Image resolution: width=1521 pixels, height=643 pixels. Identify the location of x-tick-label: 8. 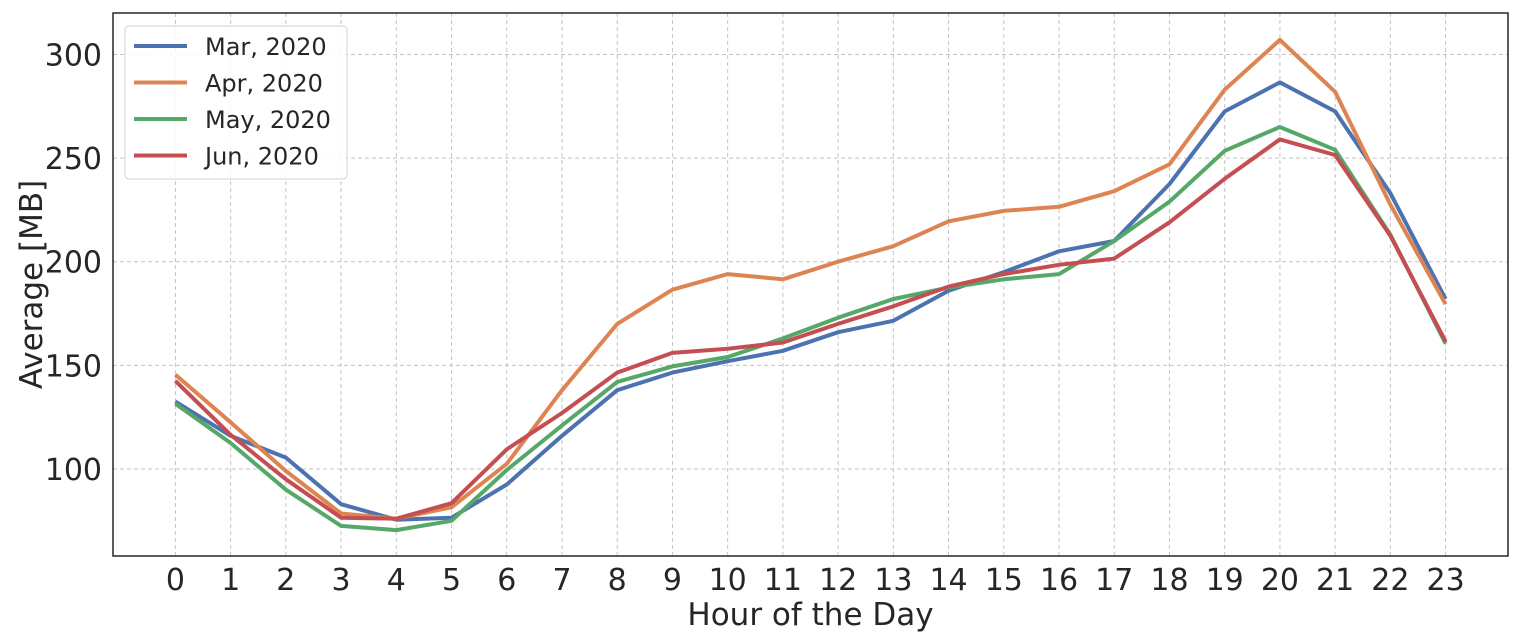
(617, 580).